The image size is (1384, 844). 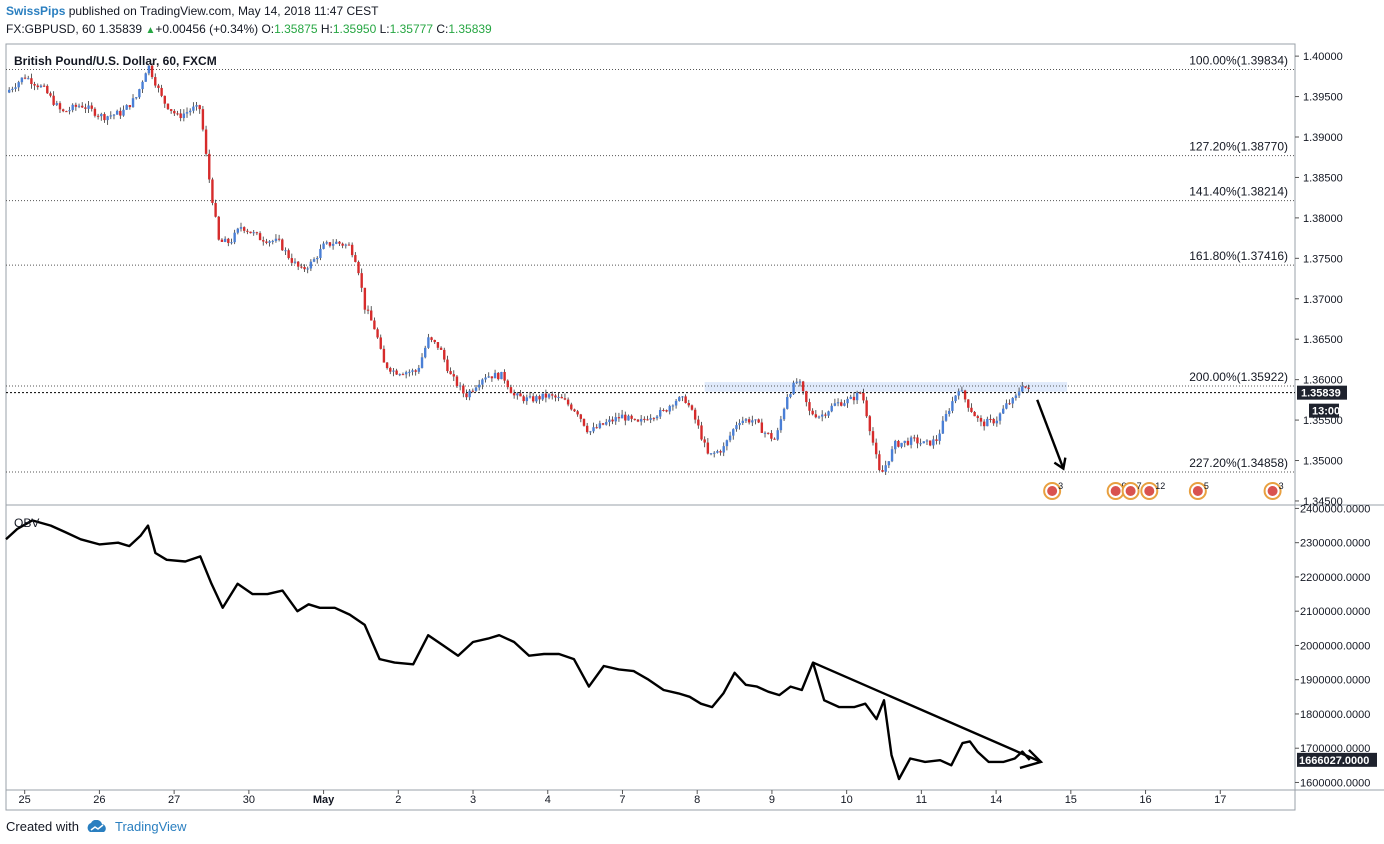 I want to click on obv-tick-label: 2400000.0000, so click(x=1335, y=509).